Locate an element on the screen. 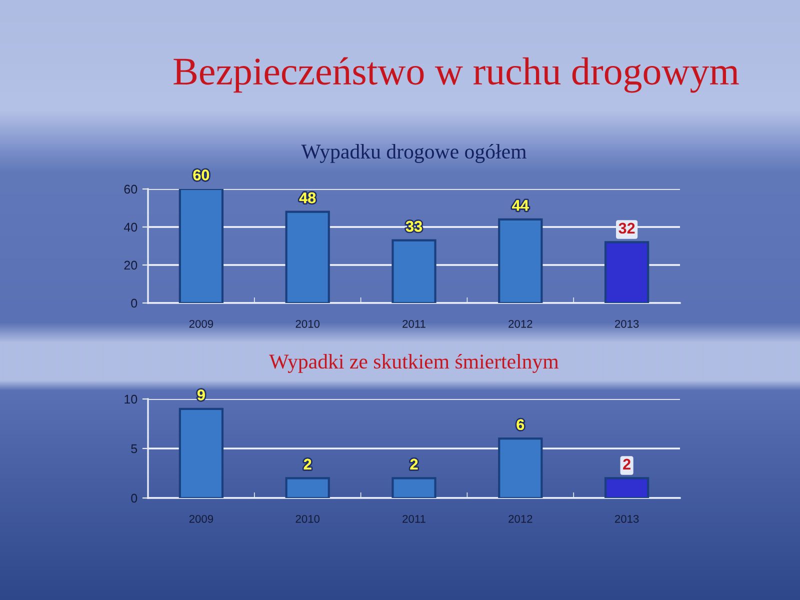  data-label: 9 is located at coordinates (201, 395).